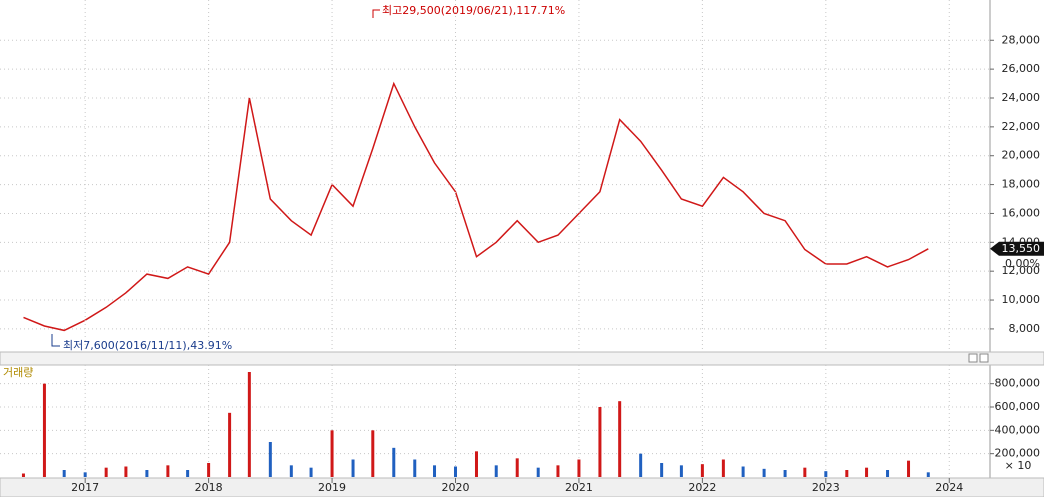 The height and width of the screenshot is (497, 1044). I want to click on x-tick-label: 2017, so click(85, 487).